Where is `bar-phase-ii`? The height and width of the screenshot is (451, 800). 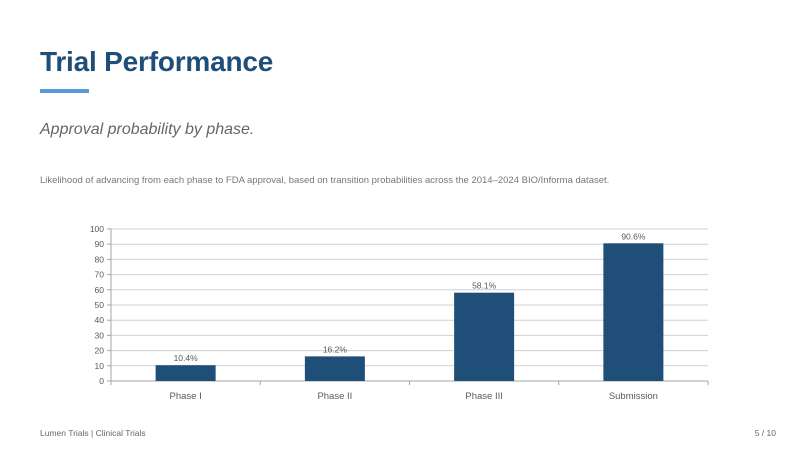
bar-phase-ii is located at coordinates (334, 368).